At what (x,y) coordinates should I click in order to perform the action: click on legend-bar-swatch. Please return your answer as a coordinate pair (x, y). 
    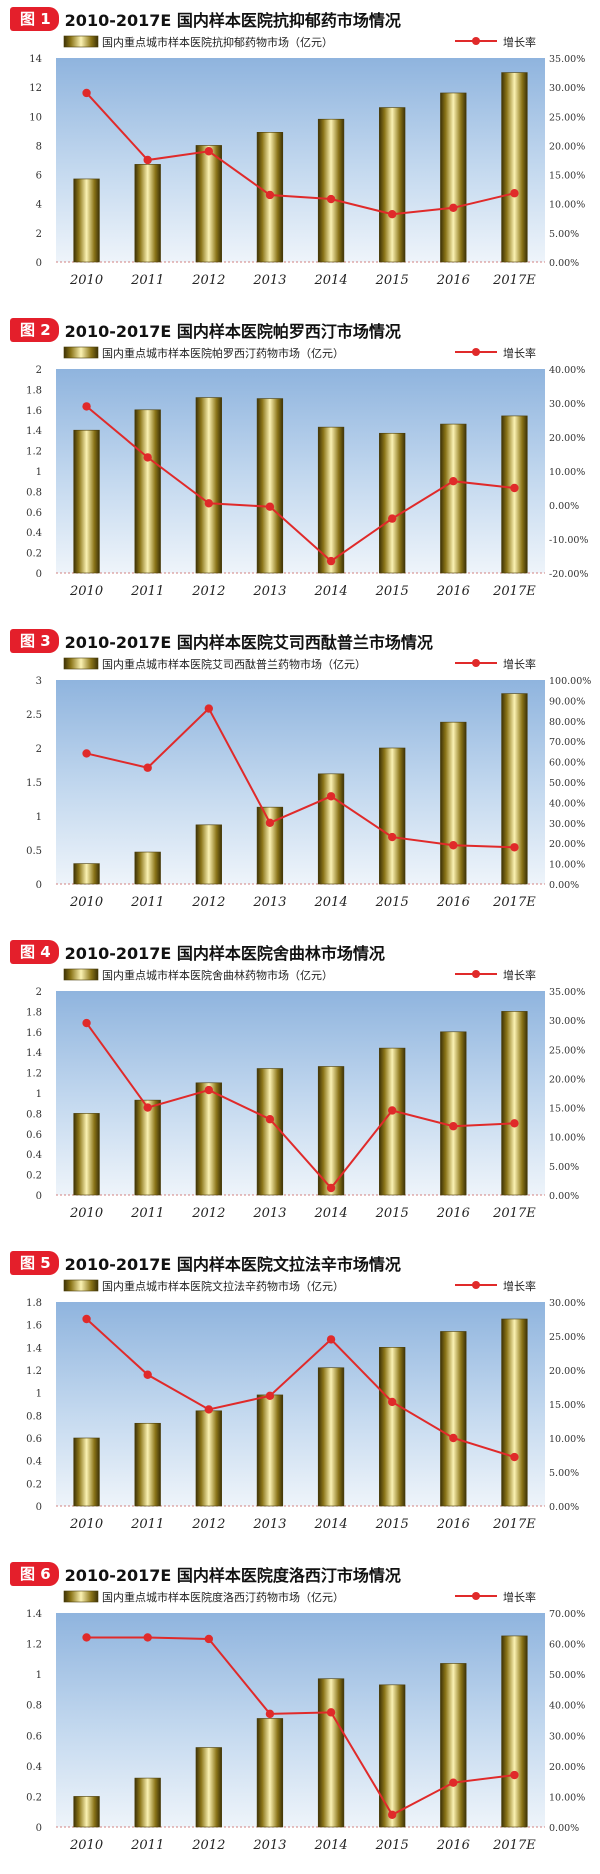
    Looking at the image, I should click on (81, 352).